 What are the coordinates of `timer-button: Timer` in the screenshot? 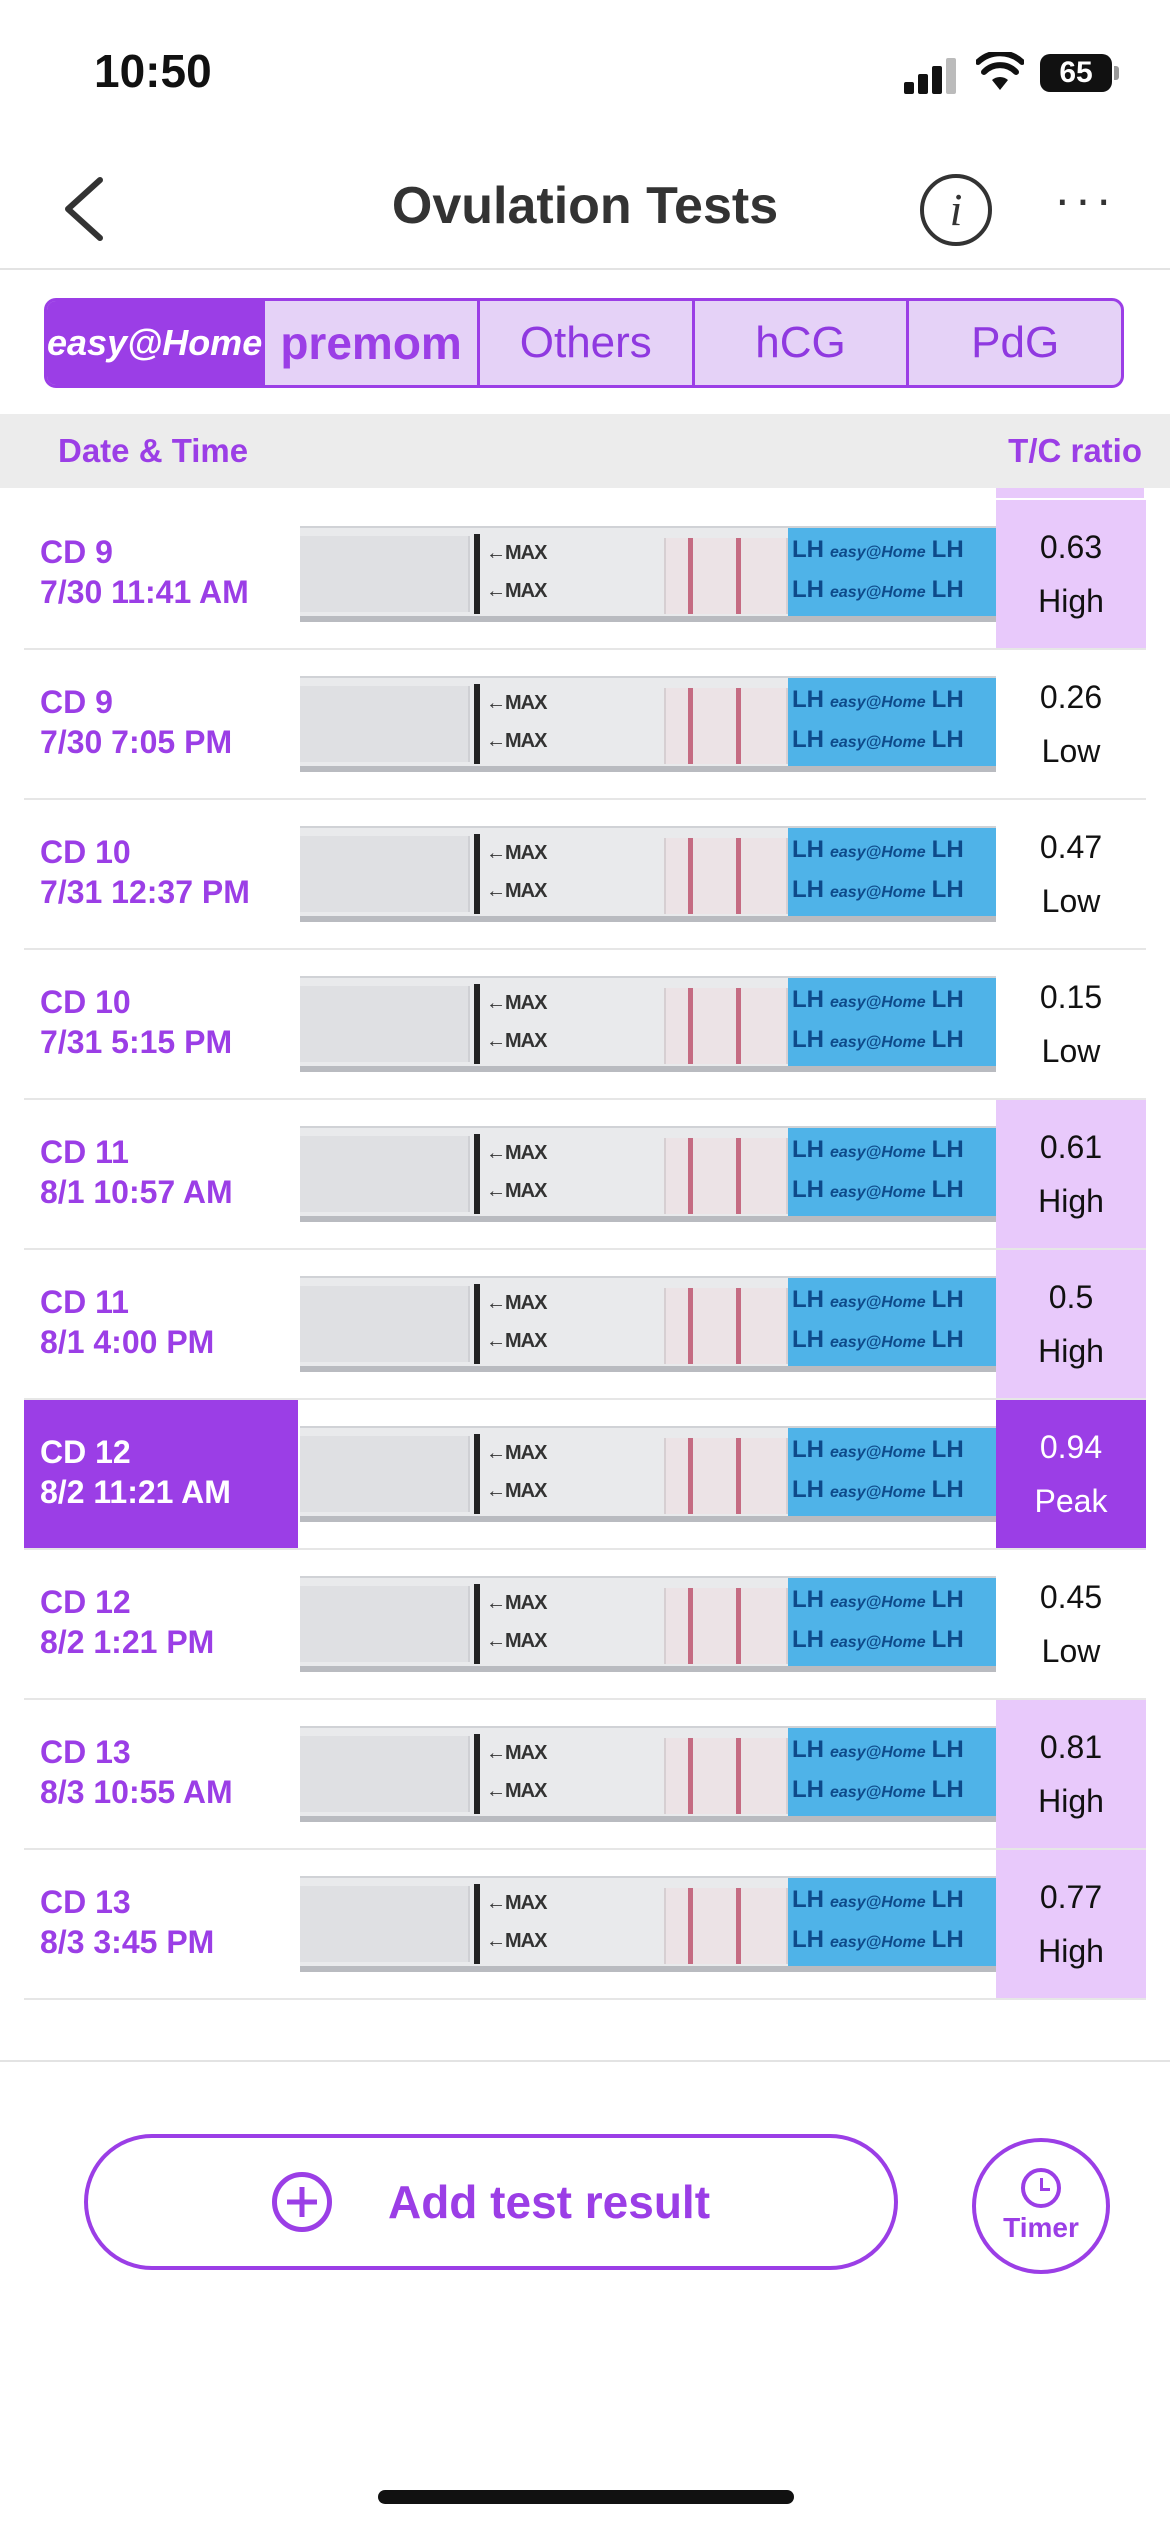 It's located at (1041, 2206).